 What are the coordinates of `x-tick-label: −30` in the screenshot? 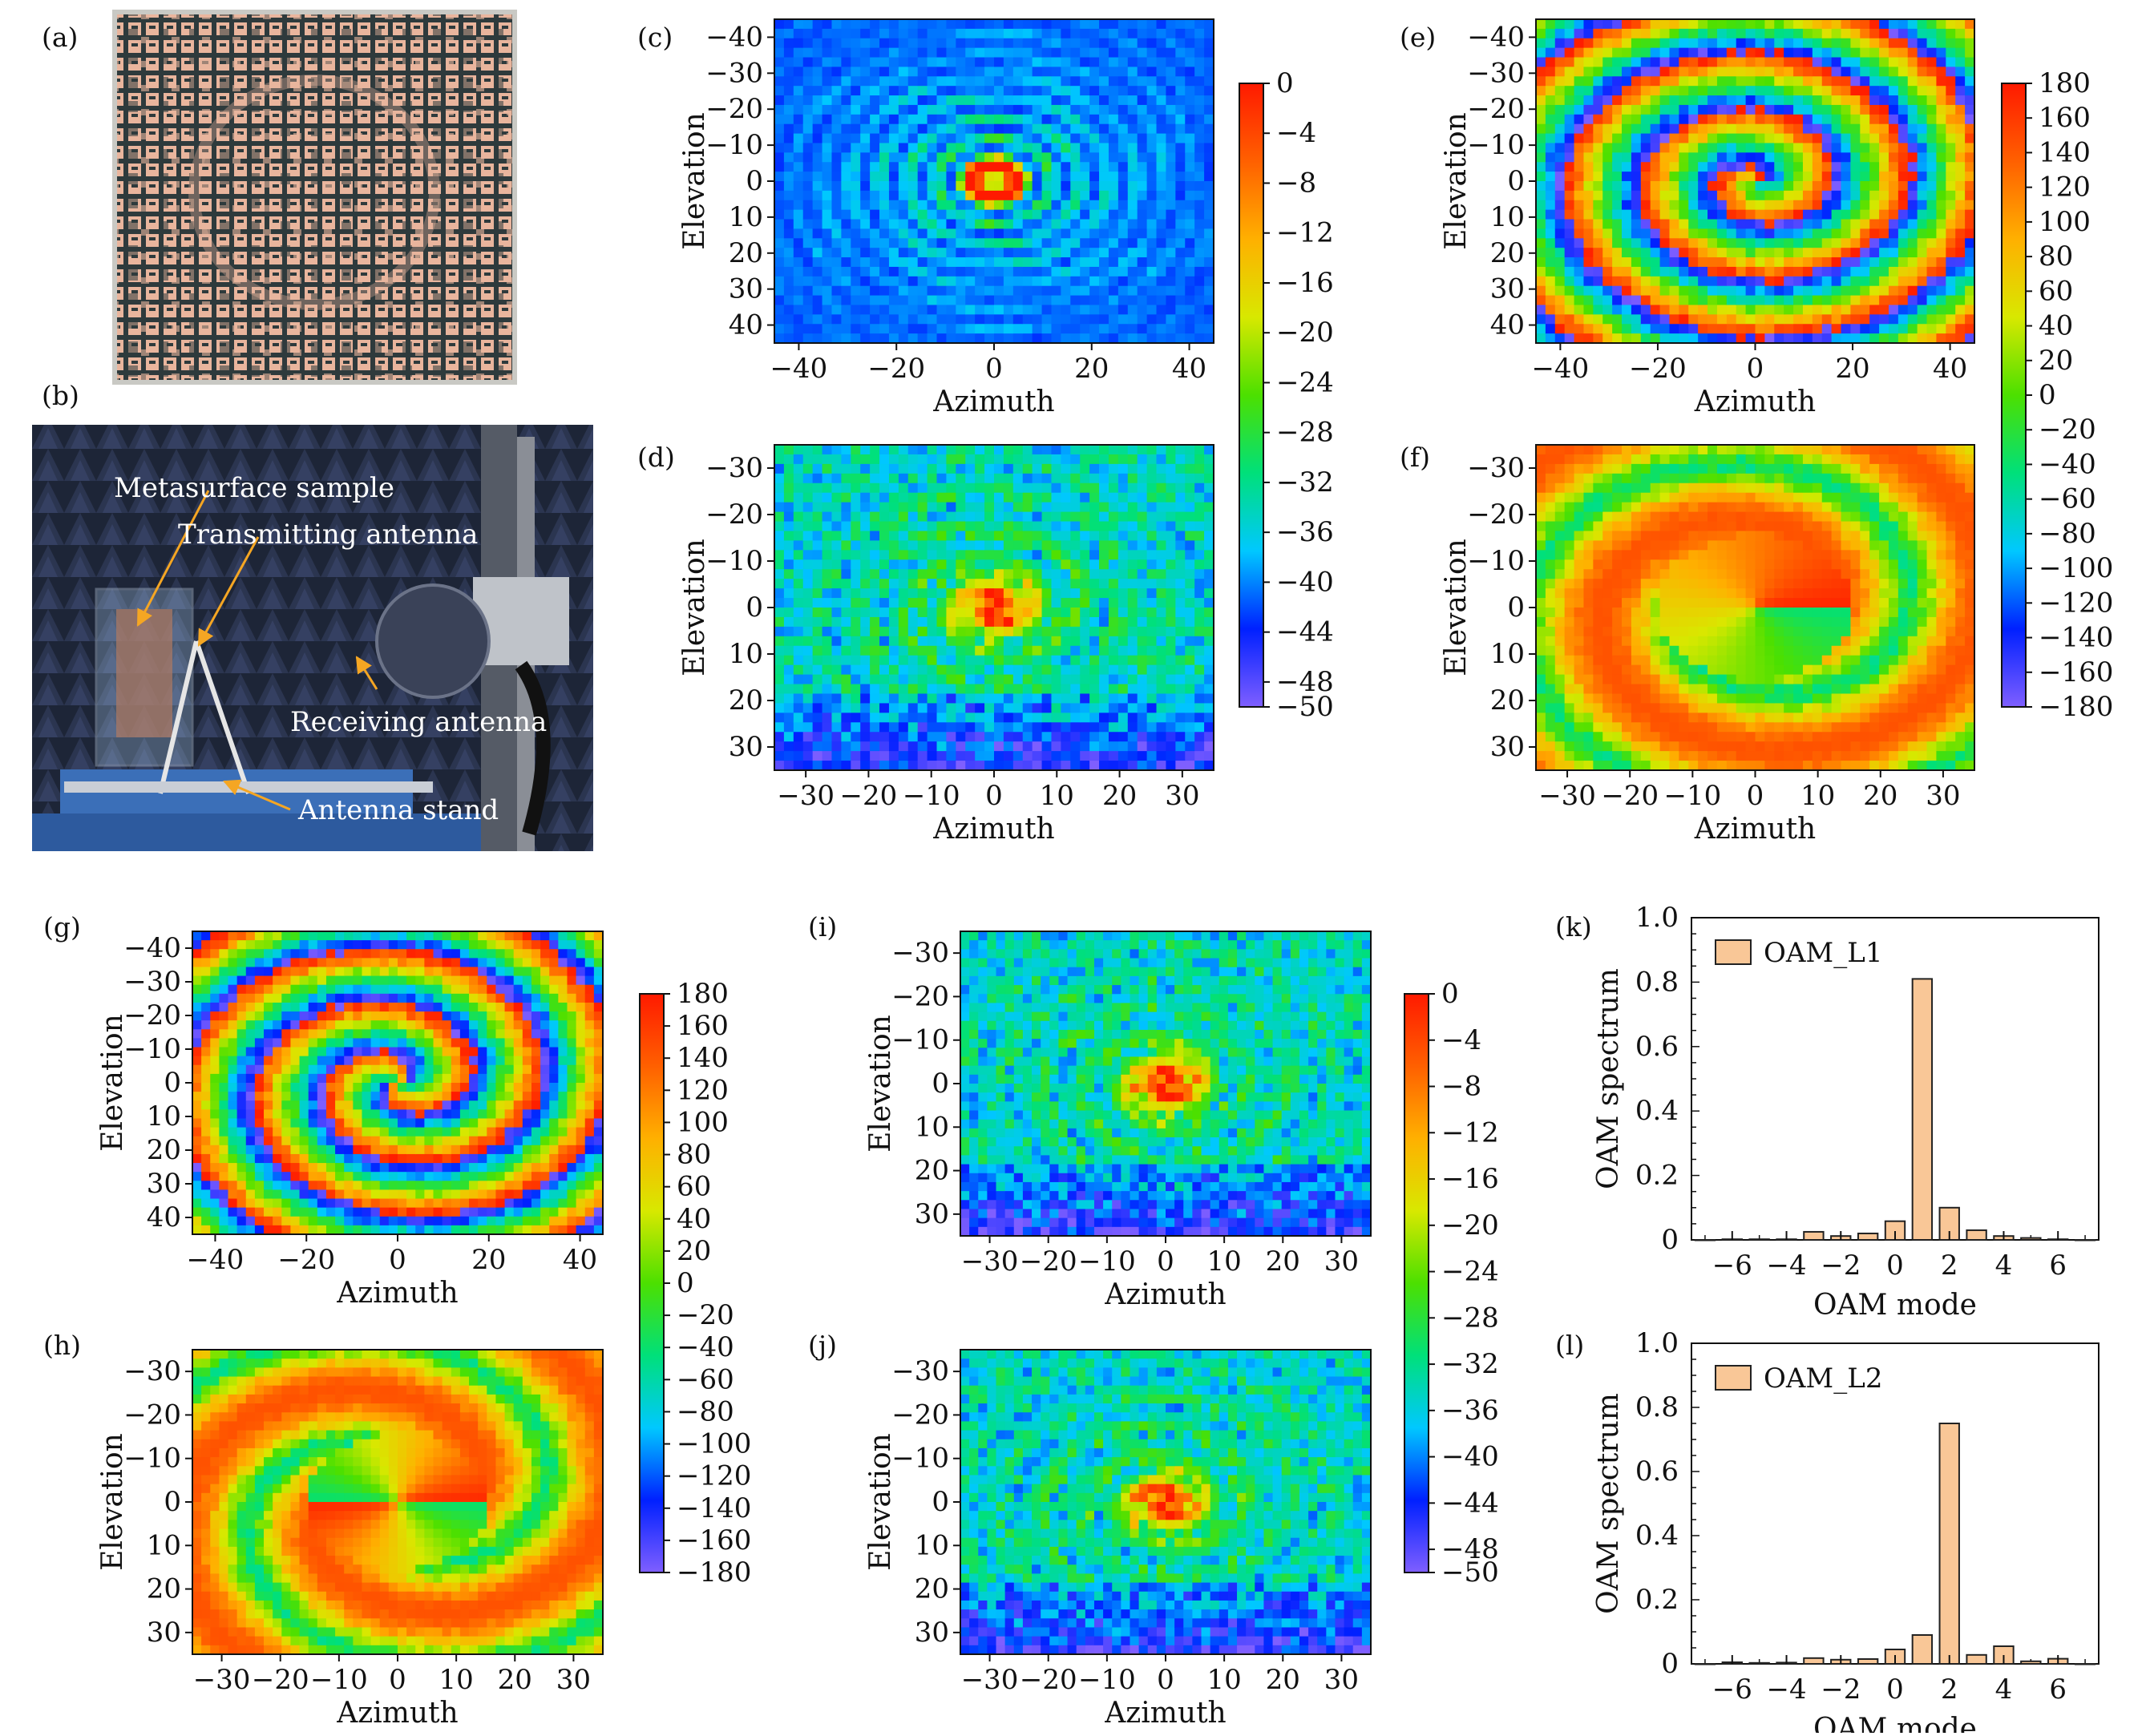 It's located at (990, 1680).